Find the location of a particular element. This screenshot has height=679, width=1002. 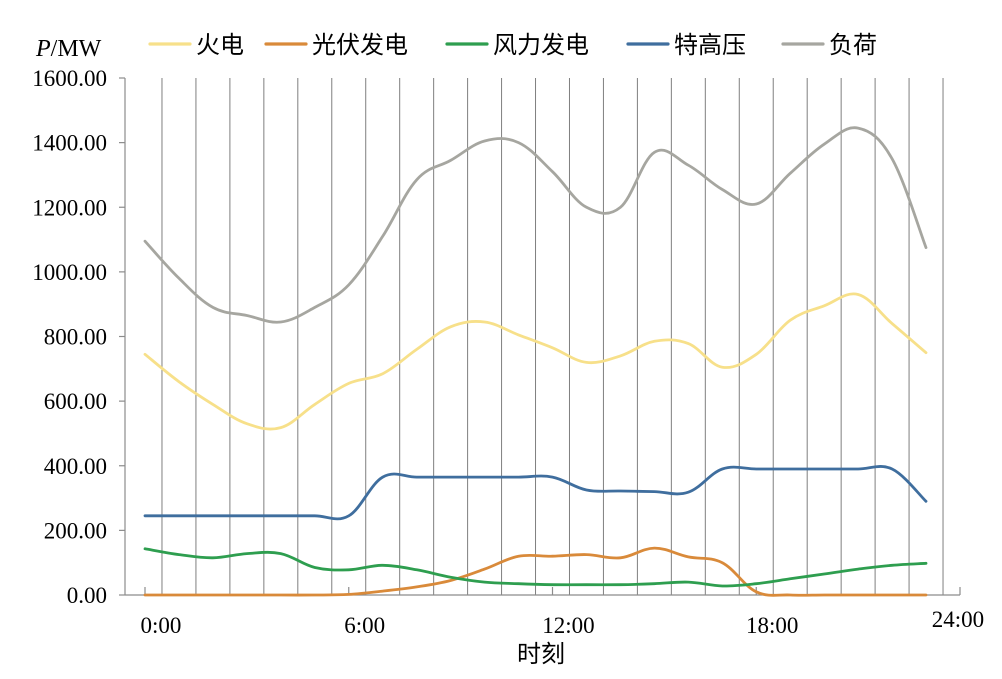

y-tick-label: 400.00 is located at coordinates (75, 466).